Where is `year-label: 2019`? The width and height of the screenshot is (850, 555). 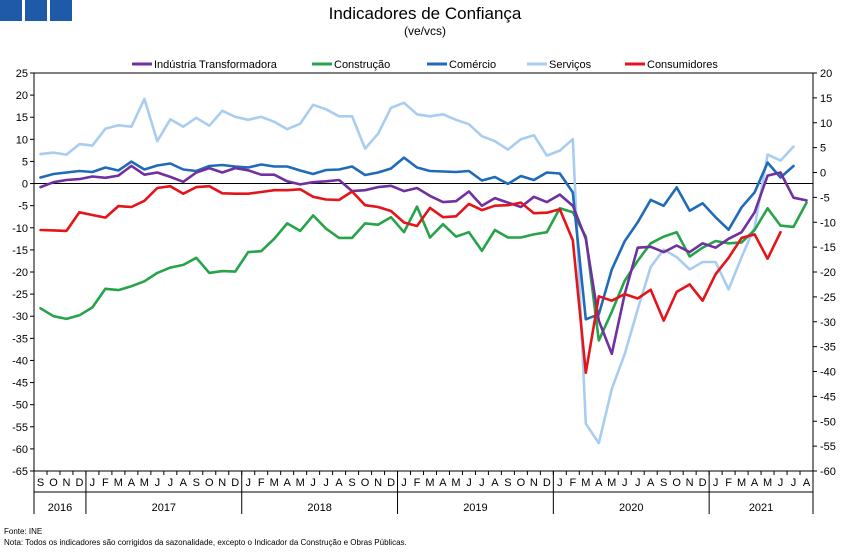
year-label: 2019 is located at coordinates (475, 508).